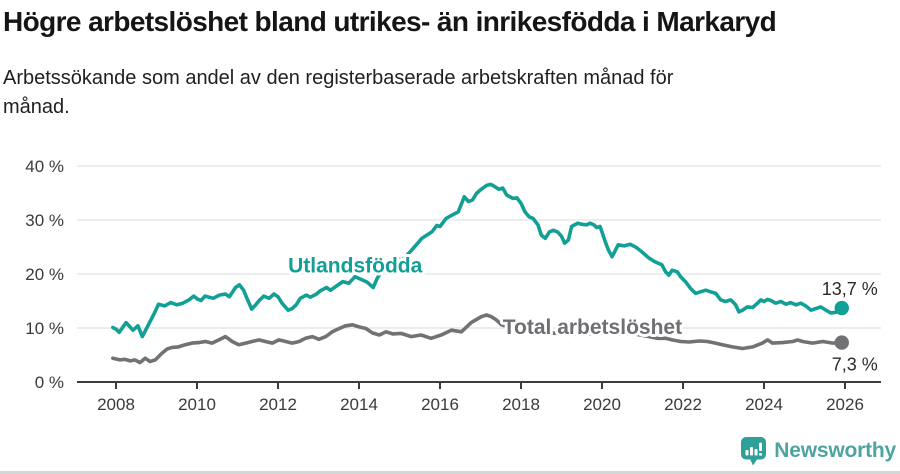 The image size is (900, 474). Describe the element at coordinates (450, 472) in the screenshot. I see `bottom-border` at that location.